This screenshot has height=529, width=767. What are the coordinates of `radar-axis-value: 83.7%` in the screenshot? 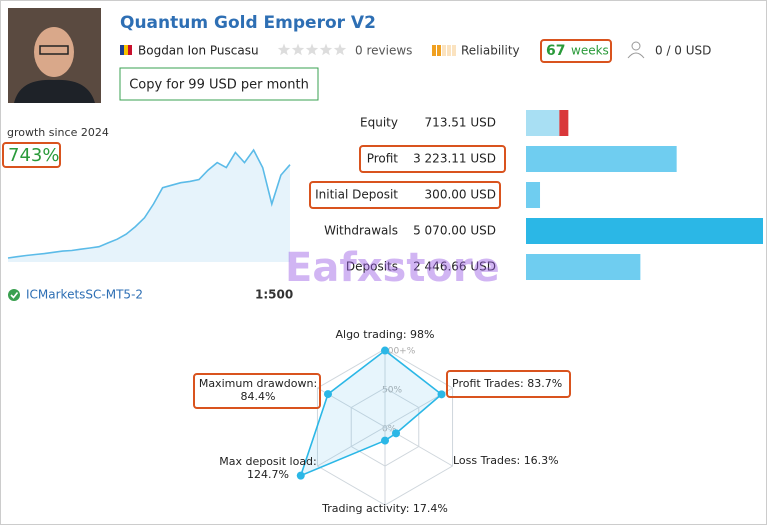 It's located at (544, 383).